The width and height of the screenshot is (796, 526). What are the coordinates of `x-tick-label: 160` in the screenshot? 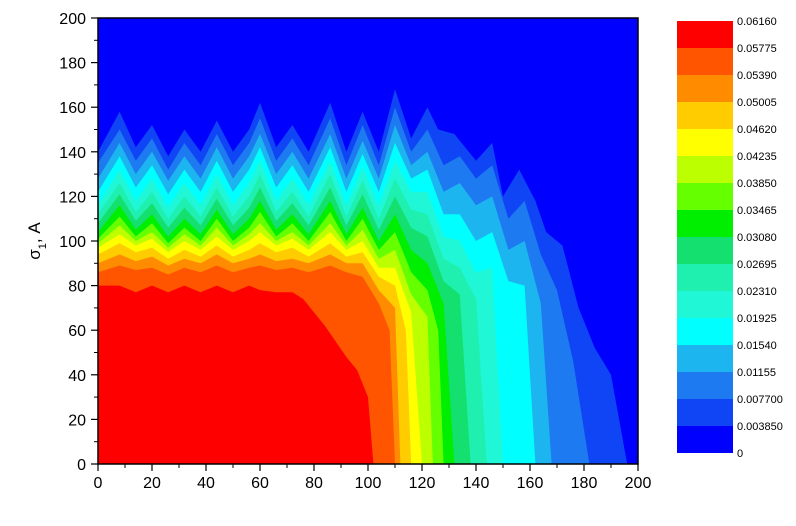 It's located at (530, 483).